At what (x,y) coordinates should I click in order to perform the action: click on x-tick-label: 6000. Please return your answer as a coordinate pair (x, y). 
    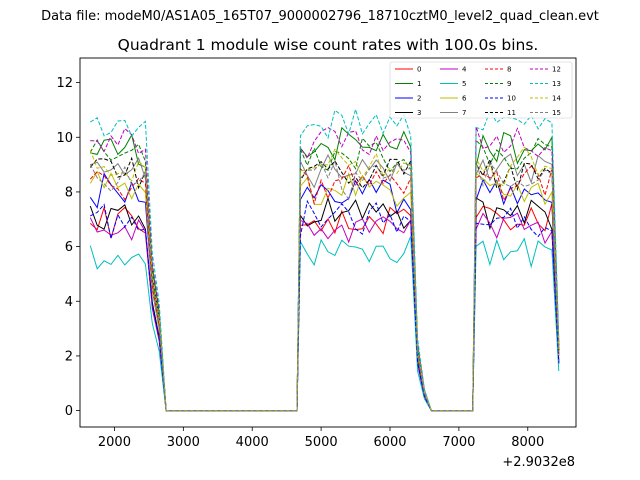
    Looking at the image, I should click on (389, 442).